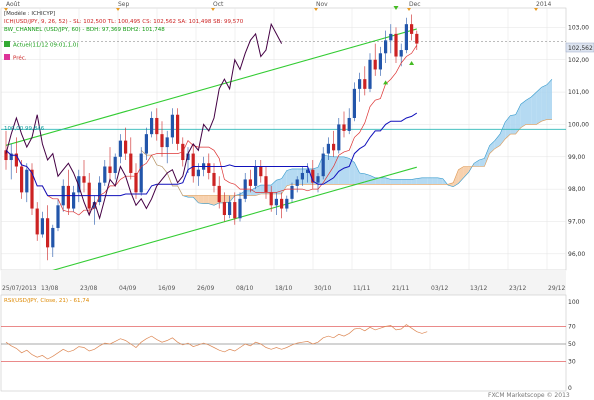 This screenshot has height=400, width=594. I want to click on price-tick-label: 98,00, so click(576, 189).